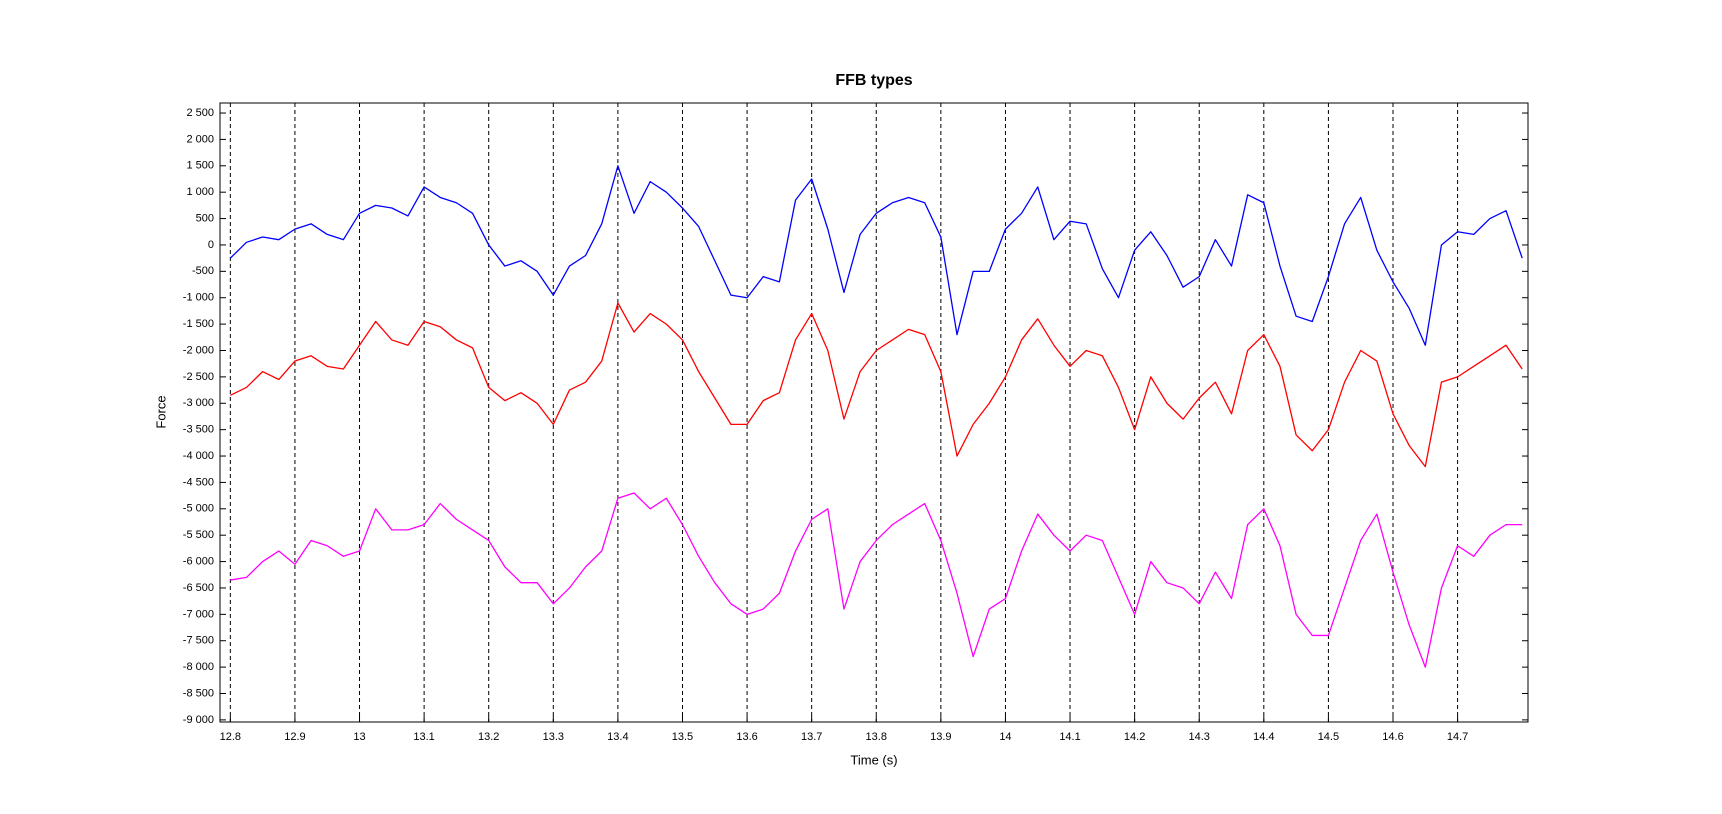 This screenshot has height=814, width=1722. Describe the element at coordinates (1069, 737) in the screenshot. I see `x-tick-label: 14.1` at that location.